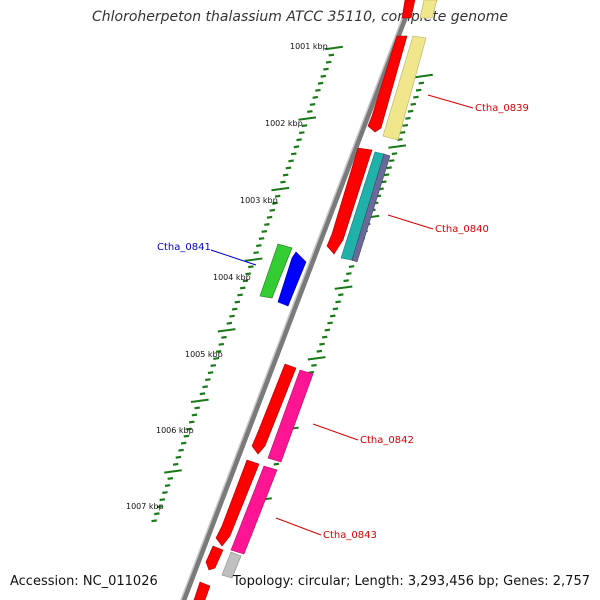 This screenshot has height=600, width=600. What do you see at coordinates (145, 506) in the screenshot?
I see `kbp-label-1007: 1007 kbp` at bounding box center [145, 506].